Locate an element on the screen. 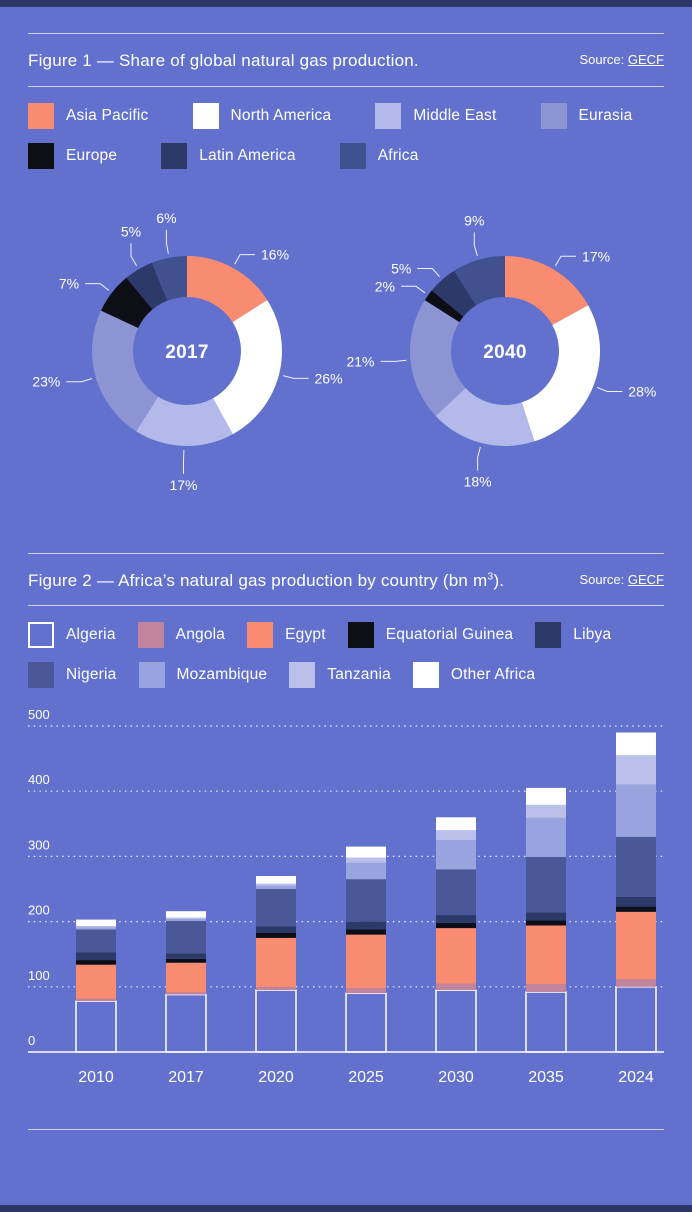 This screenshot has width=692, height=1212. bar-segment-tanzania-2025 is located at coordinates (366, 860).